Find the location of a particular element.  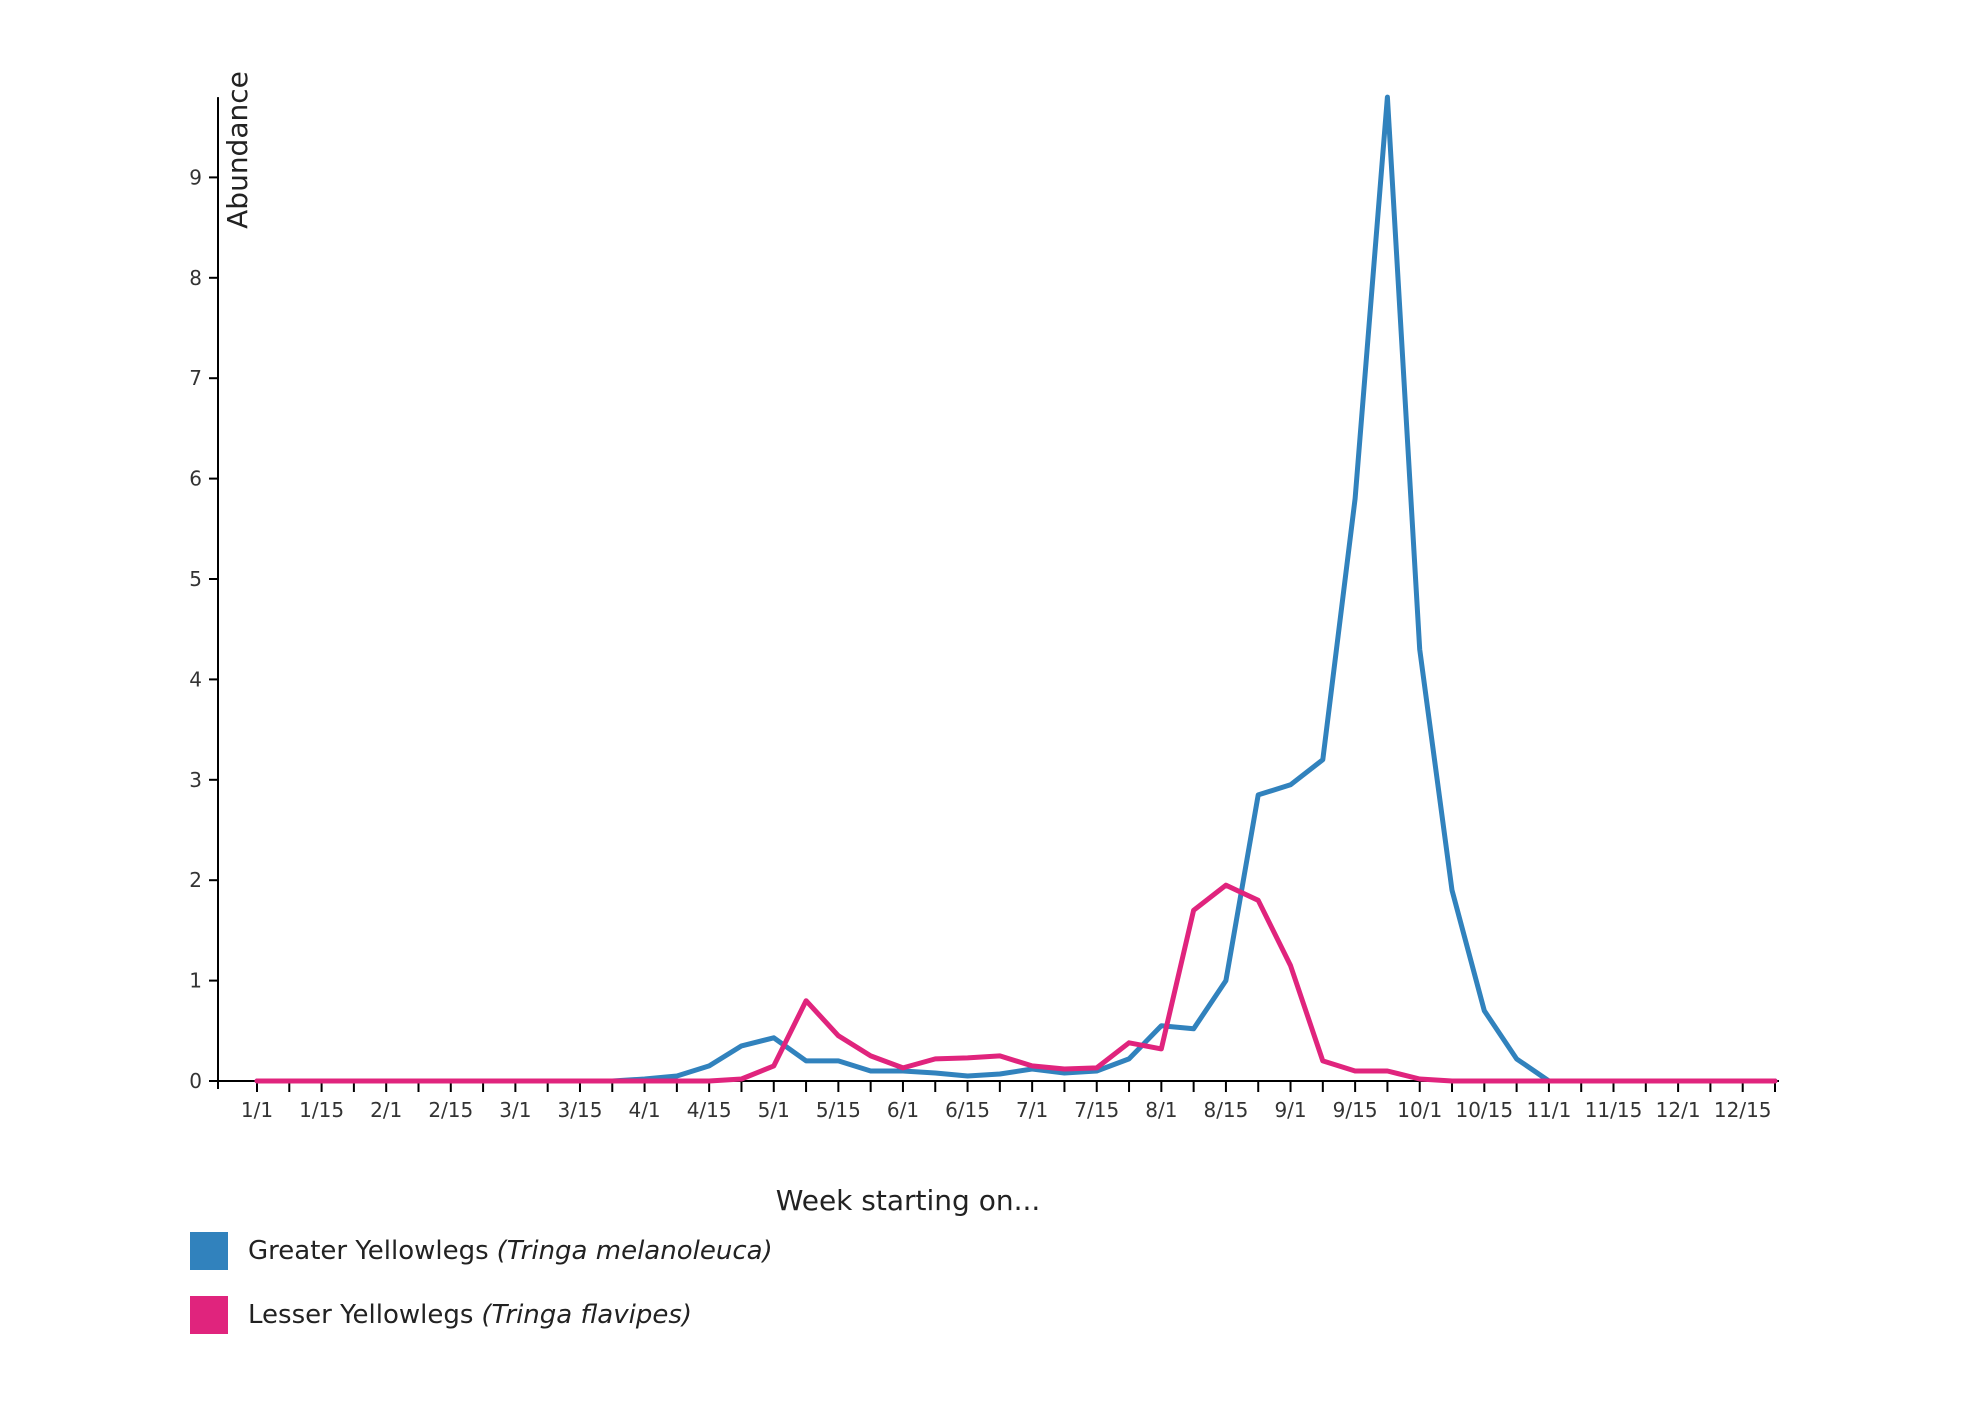

legend-item-lesser-yellowlegs: Lesser Yellowlegs (Tringa flavipes) is located at coordinates (481, 1315).